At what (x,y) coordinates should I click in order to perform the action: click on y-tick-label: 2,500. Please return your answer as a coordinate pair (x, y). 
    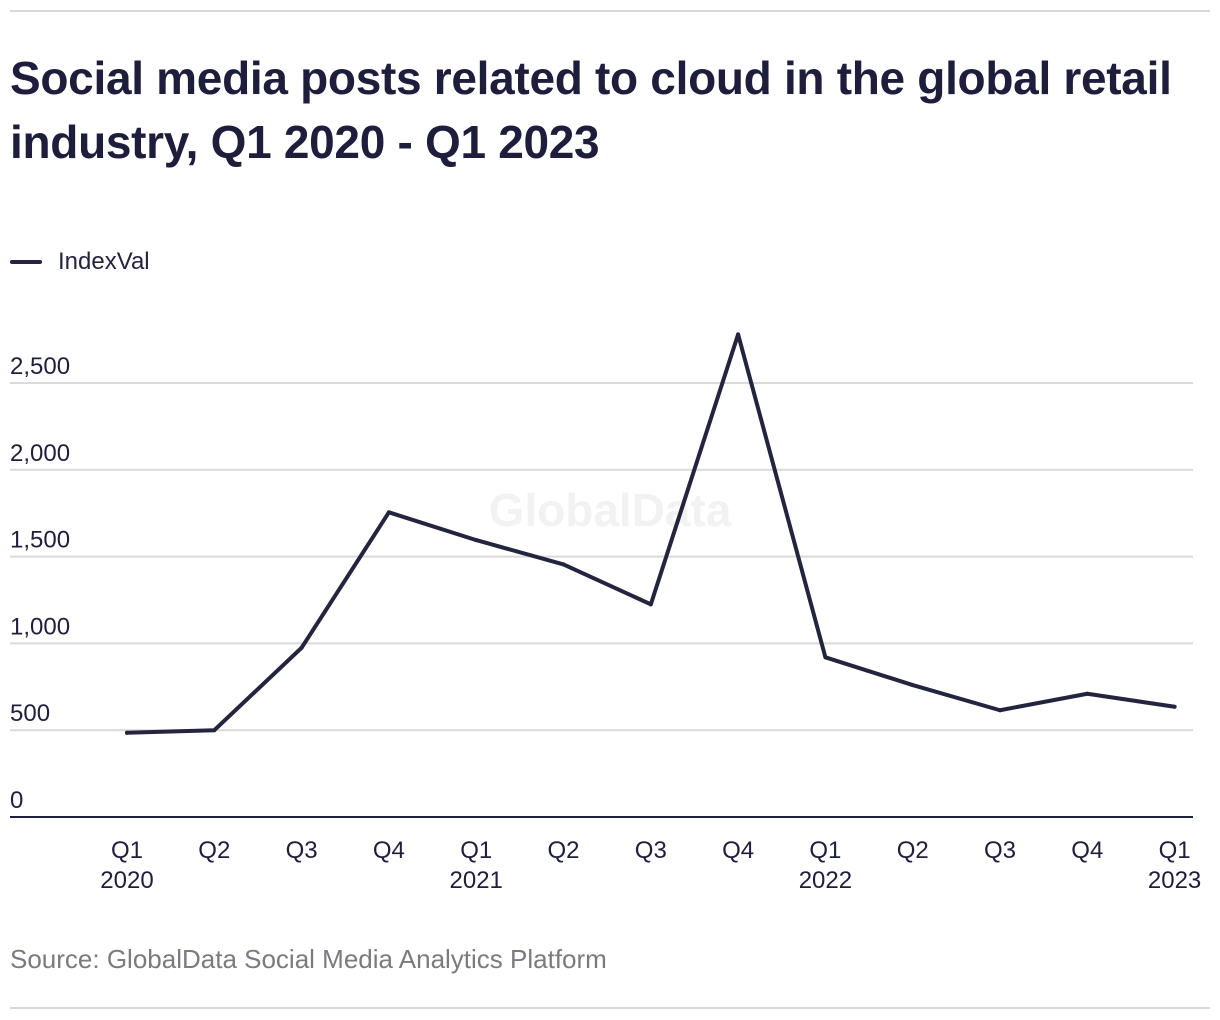
    Looking at the image, I should click on (40, 366).